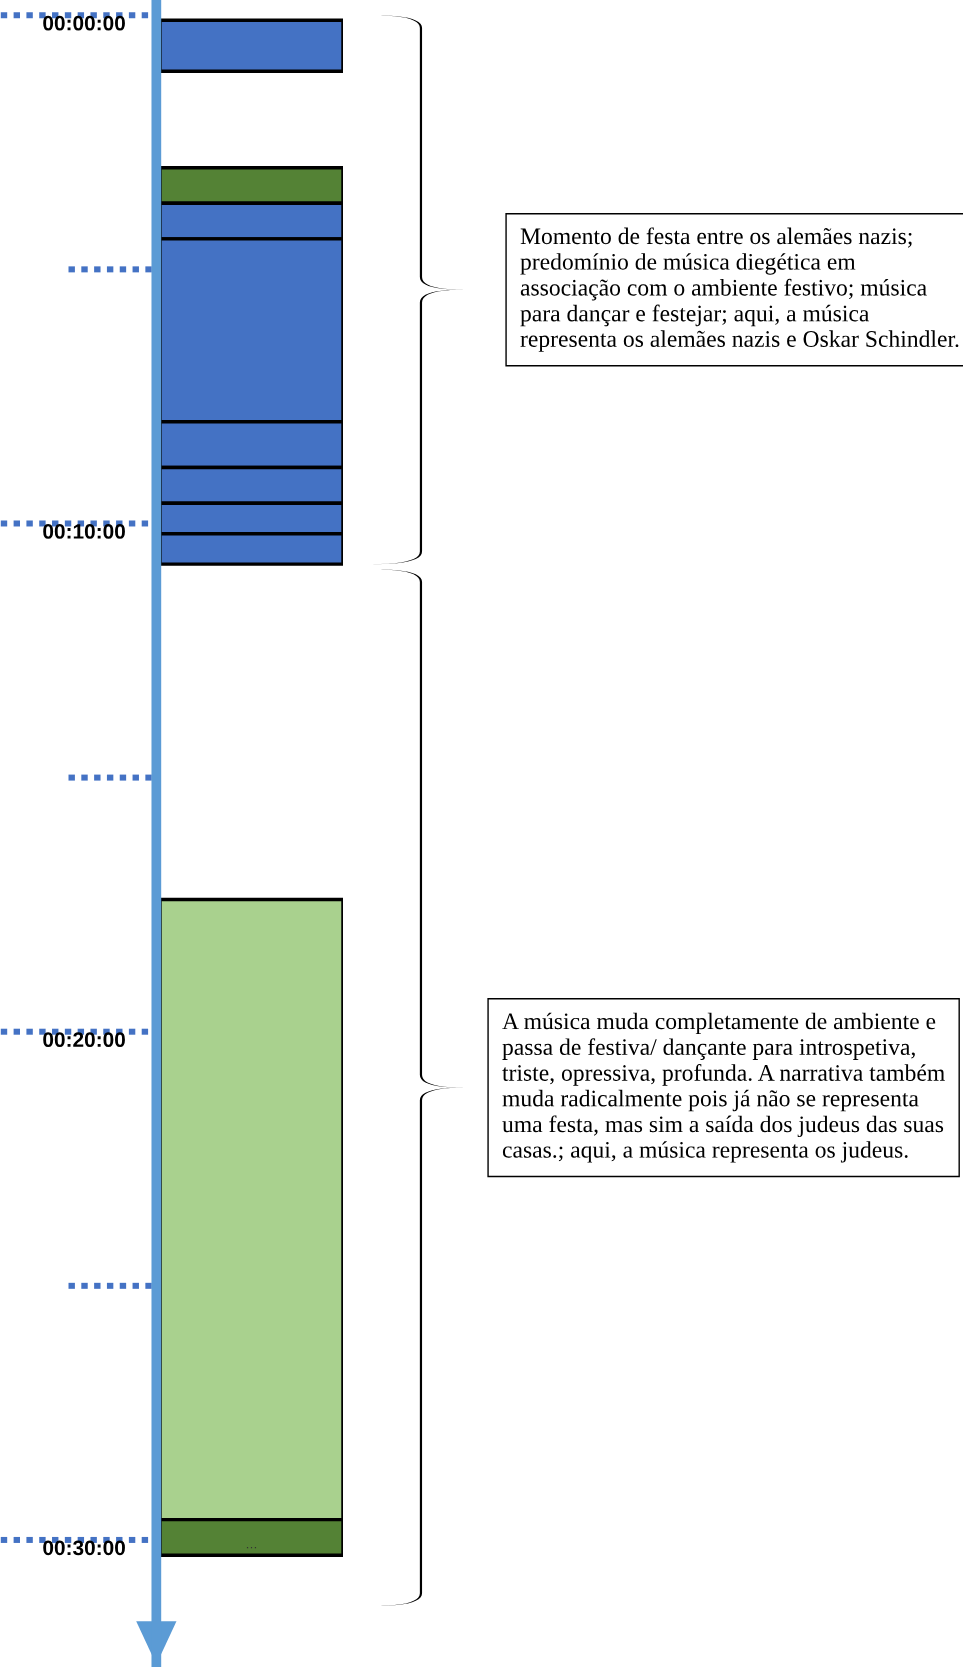 Image resolution: width=963 pixels, height=1667 pixels. What do you see at coordinates (84, 531) in the screenshot?
I see `y-tick-label: 00:10:00` at bounding box center [84, 531].